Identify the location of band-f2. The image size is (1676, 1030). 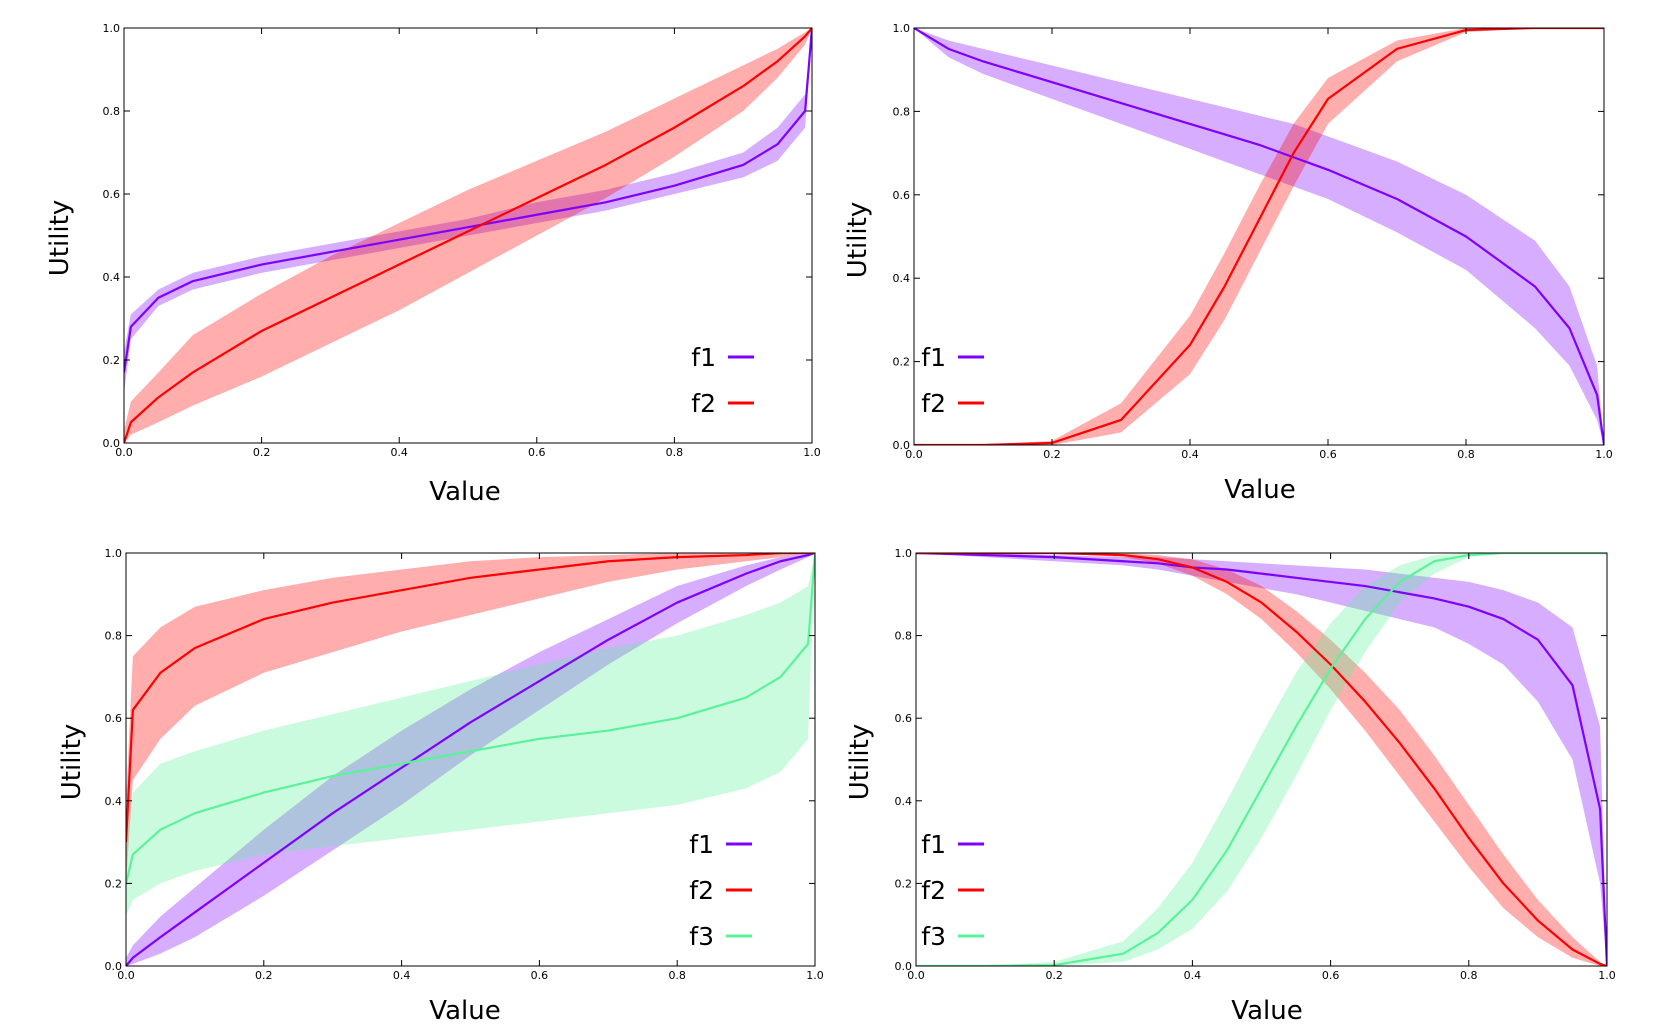
(470, 718).